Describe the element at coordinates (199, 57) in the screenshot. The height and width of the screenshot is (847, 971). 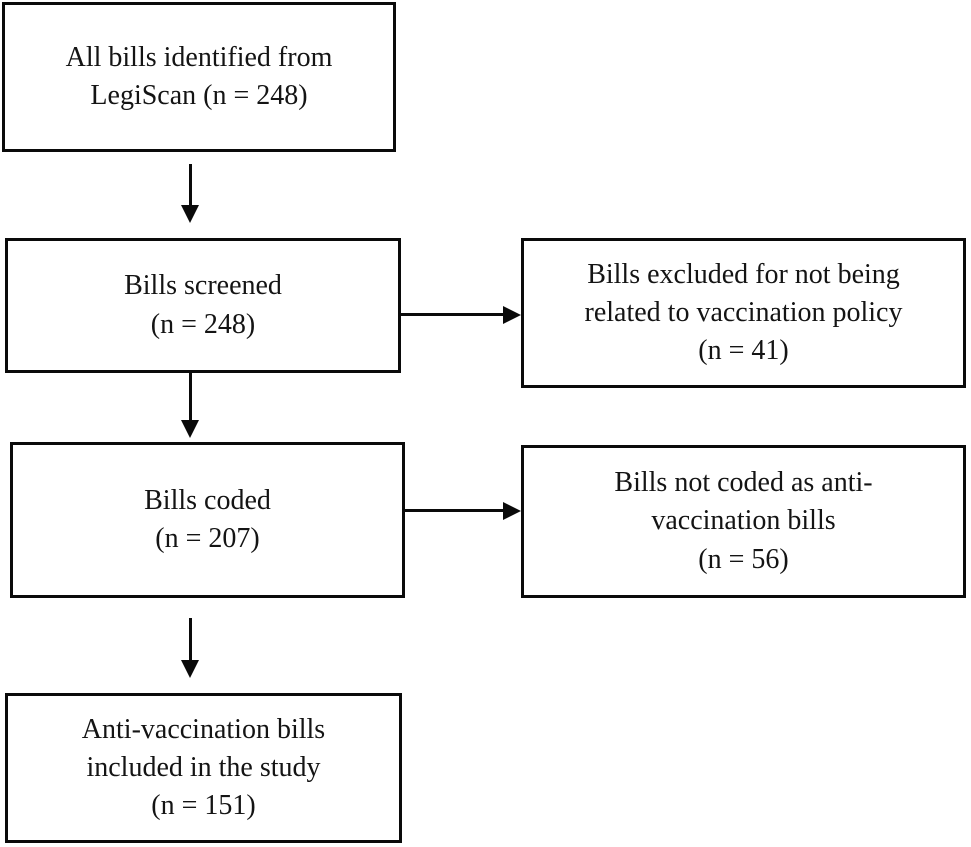
I see `box-identified-line: All bills identified from` at that location.